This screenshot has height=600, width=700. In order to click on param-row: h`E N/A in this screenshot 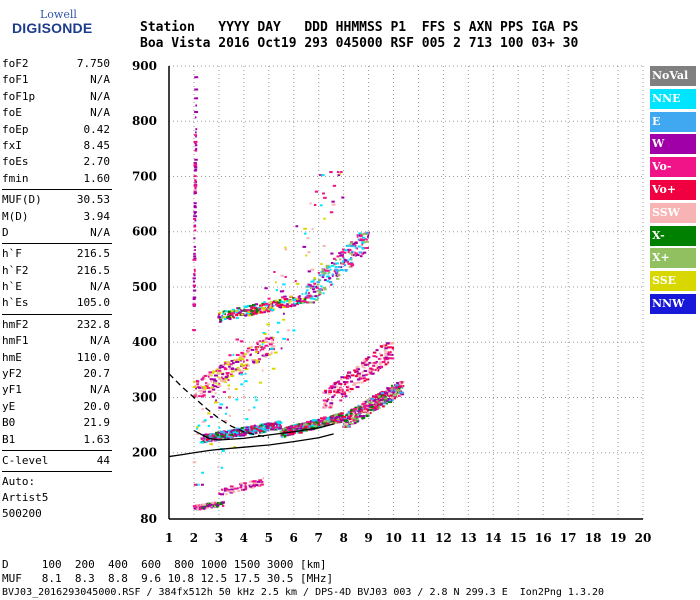, I will do `click(57, 287)`.